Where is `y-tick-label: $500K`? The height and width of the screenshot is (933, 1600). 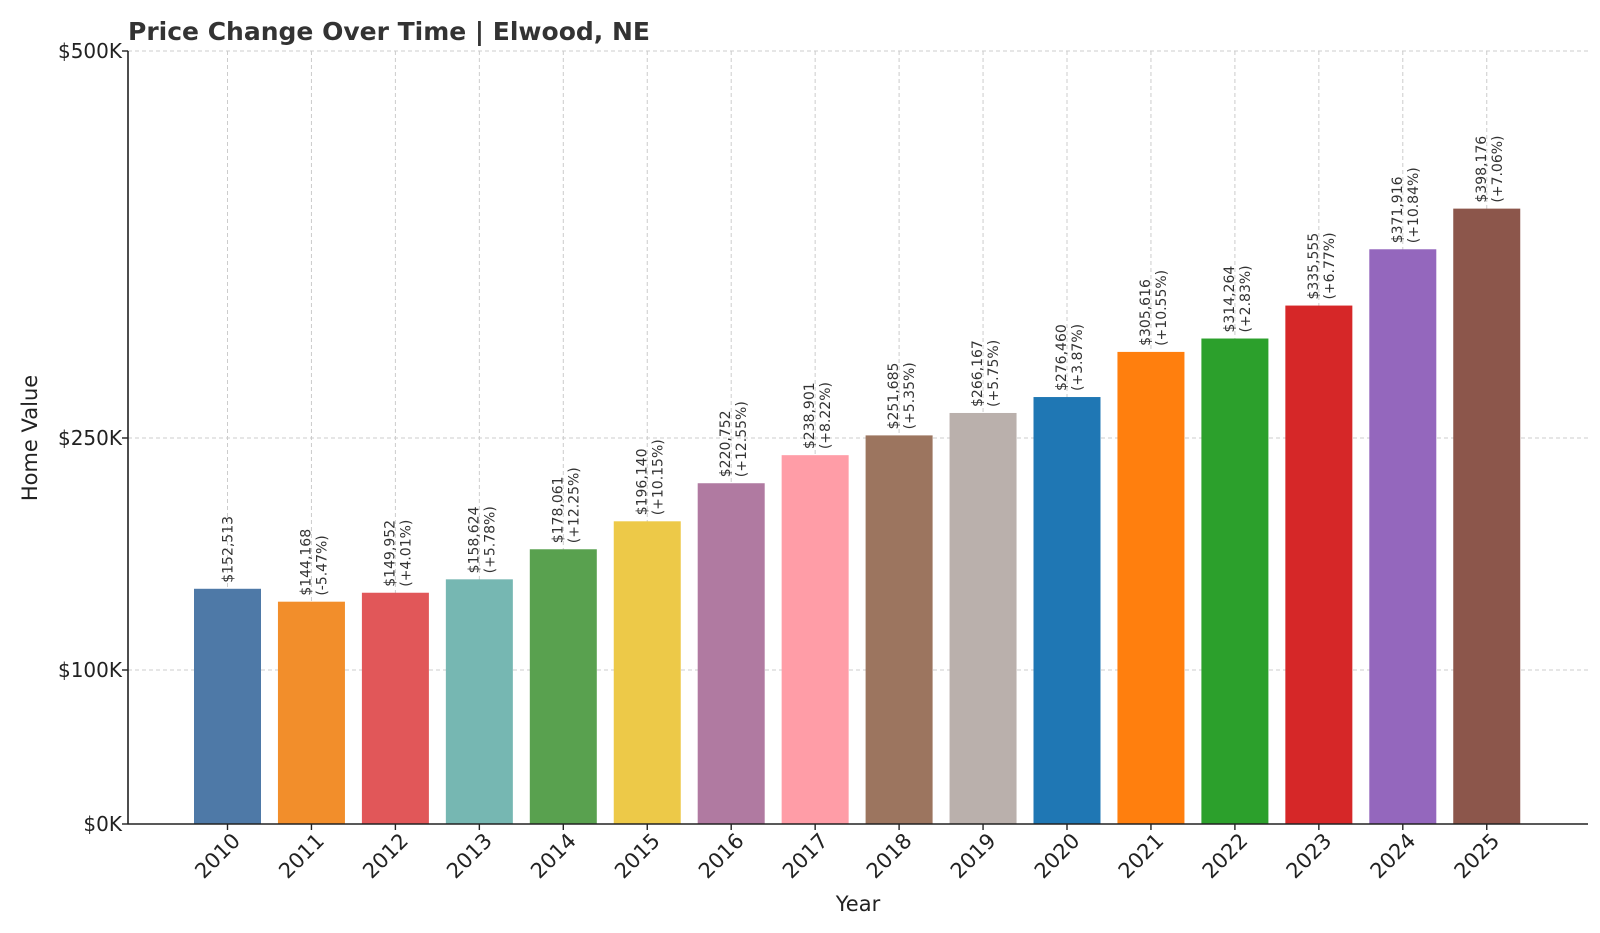 y-tick-label: $500K is located at coordinates (90, 51).